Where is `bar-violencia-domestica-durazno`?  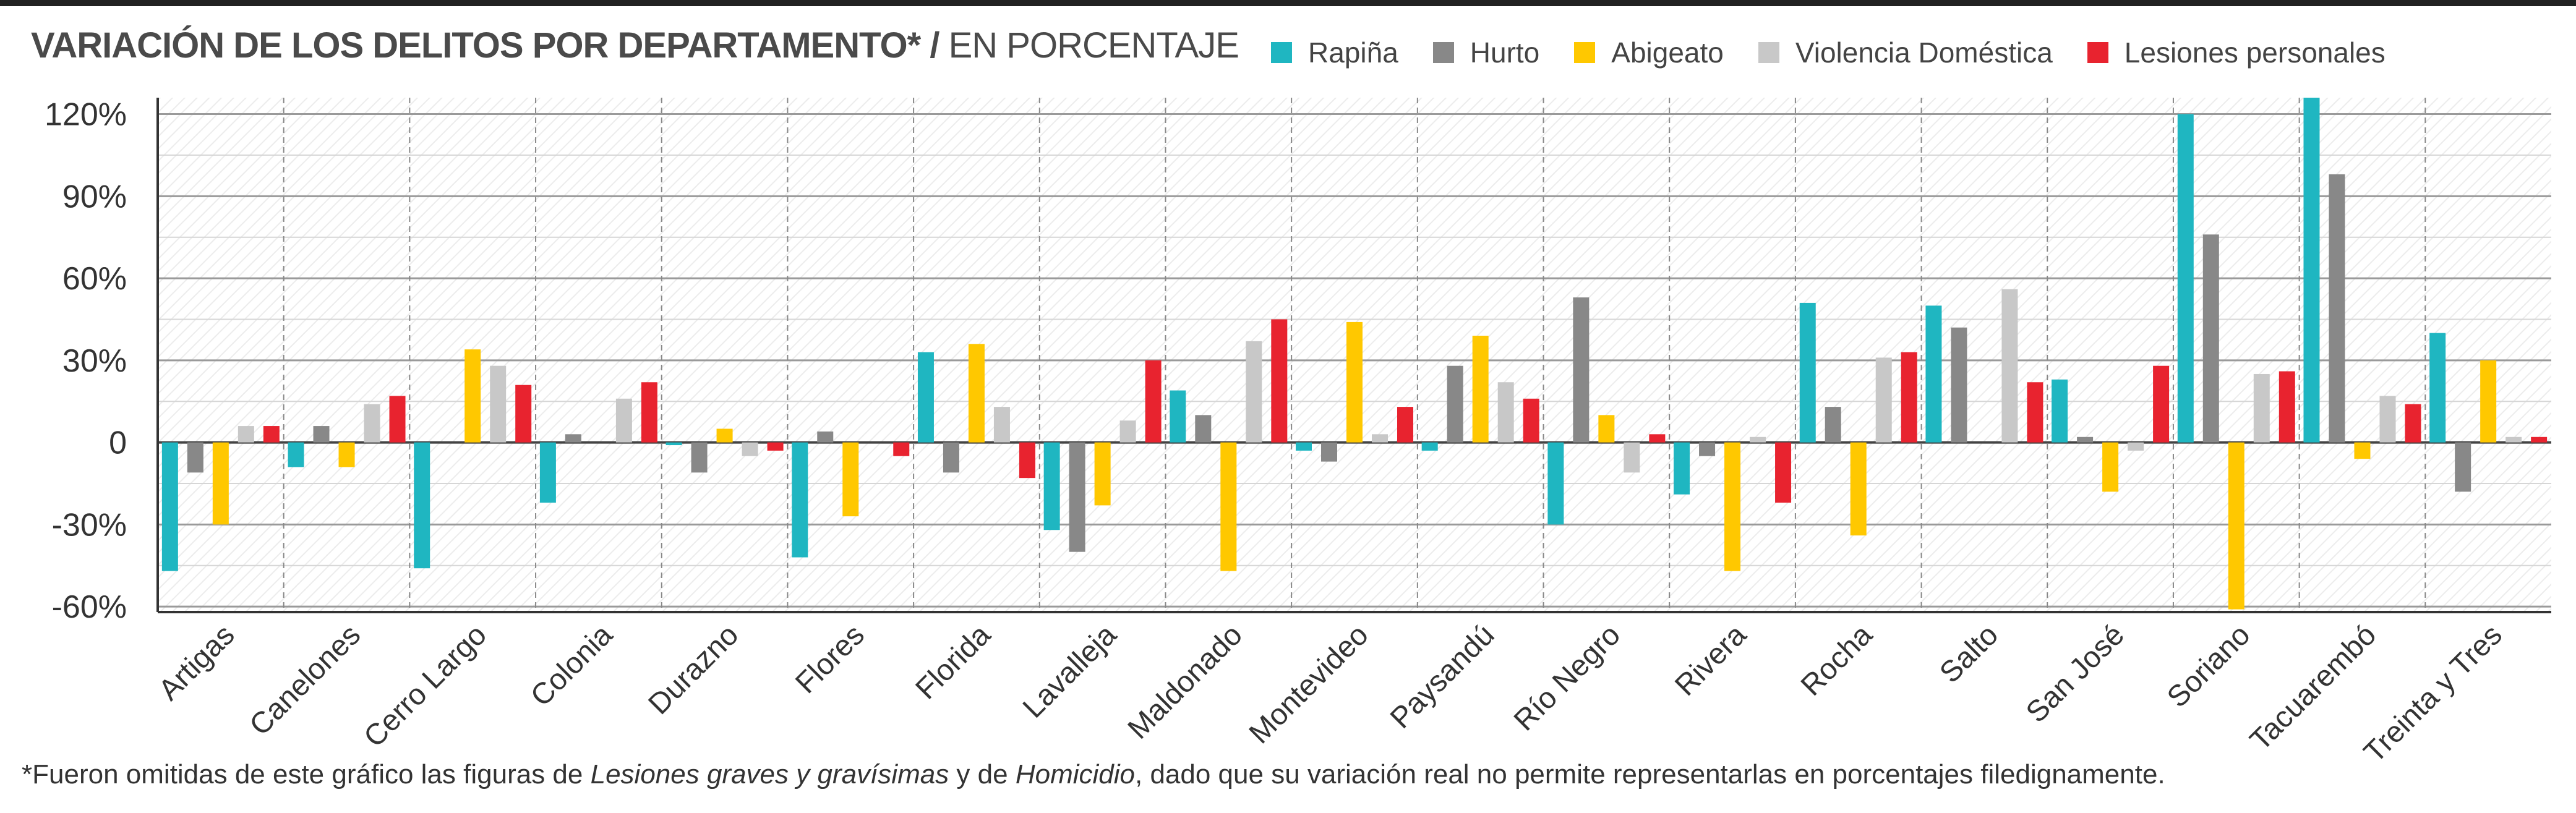
bar-violencia-domestica-durazno is located at coordinates (750, 449).